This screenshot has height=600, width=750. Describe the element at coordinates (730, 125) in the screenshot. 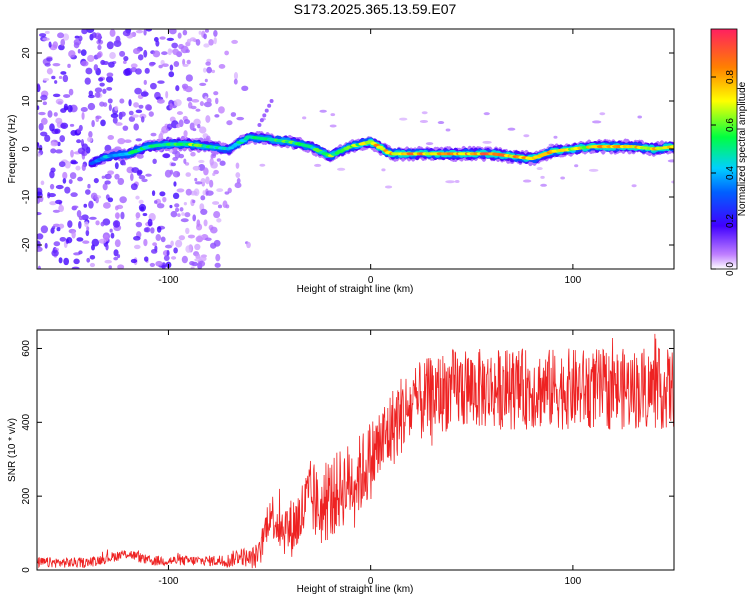

I see `colorbar-tick-label: 0.6` at that location.